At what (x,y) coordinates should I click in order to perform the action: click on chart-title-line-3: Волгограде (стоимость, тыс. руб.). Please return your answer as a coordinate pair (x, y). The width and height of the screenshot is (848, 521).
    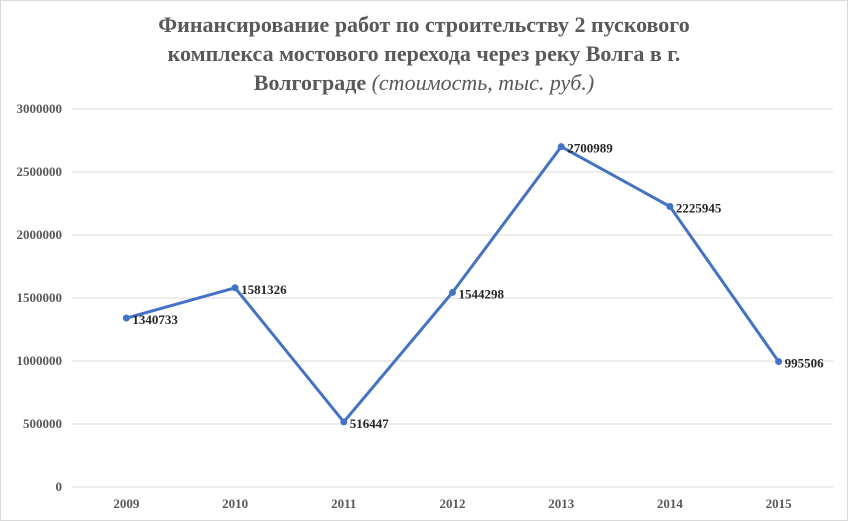
    Looking at the image, I should click on (424, 82).